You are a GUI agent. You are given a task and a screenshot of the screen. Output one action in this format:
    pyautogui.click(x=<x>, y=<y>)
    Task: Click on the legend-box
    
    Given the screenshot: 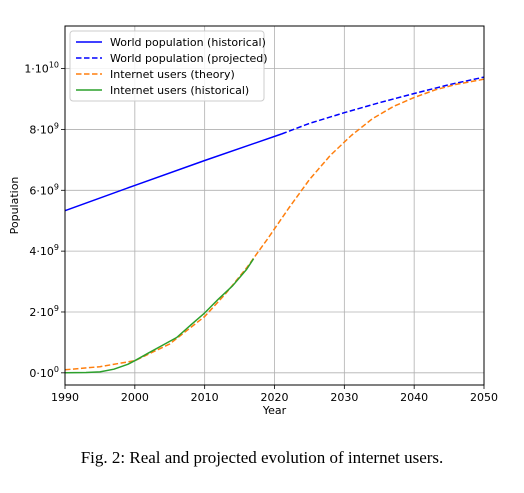 What is the action you would take?
    pyautogui.click(x=167, y=66)
    